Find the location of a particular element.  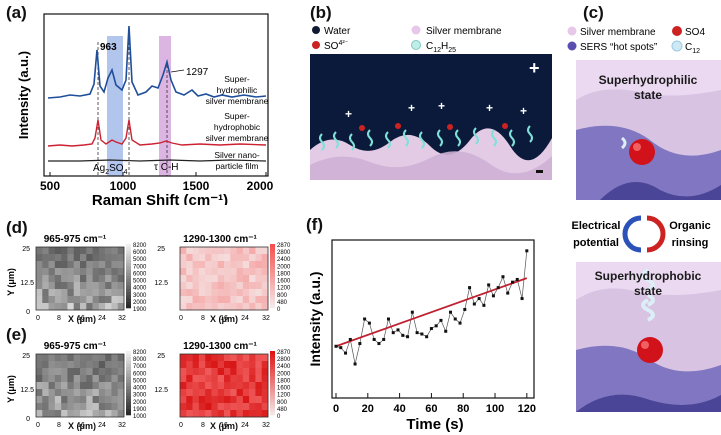

b-legend-so4: SO4²⁻ is located at coordinates (336, 46).